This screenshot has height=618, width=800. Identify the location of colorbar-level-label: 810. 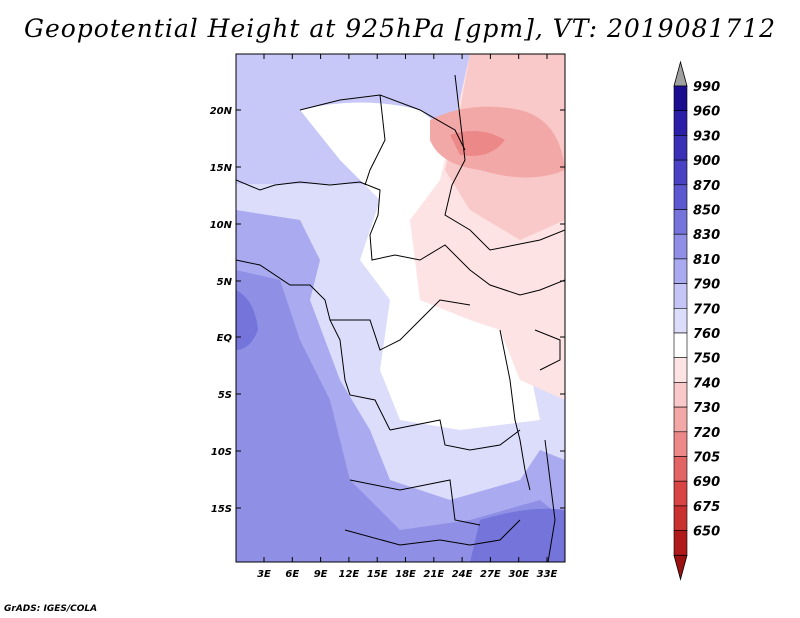
(706, 260).